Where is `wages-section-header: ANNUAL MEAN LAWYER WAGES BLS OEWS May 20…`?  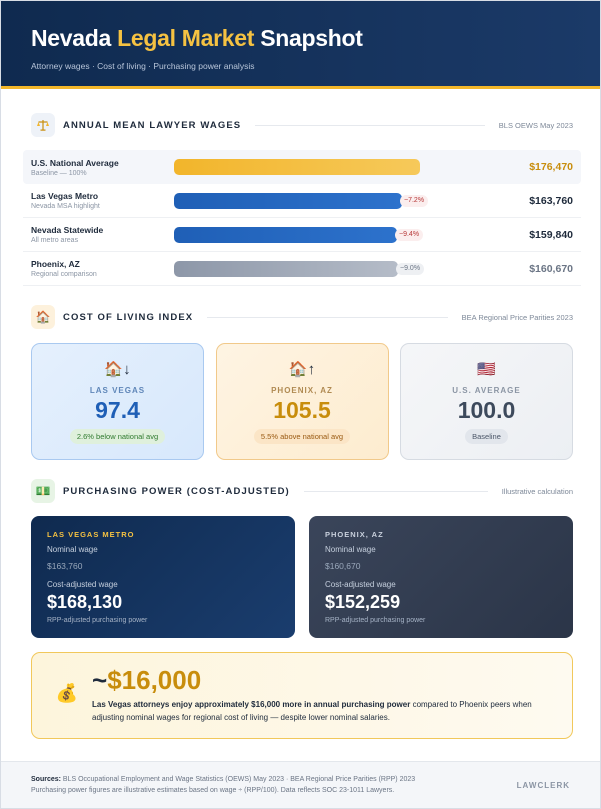 wages-section-header: ANNUAL MEAN LAWYER WAGES BLS OEWS May 20… is located at coordinates (302, 125).